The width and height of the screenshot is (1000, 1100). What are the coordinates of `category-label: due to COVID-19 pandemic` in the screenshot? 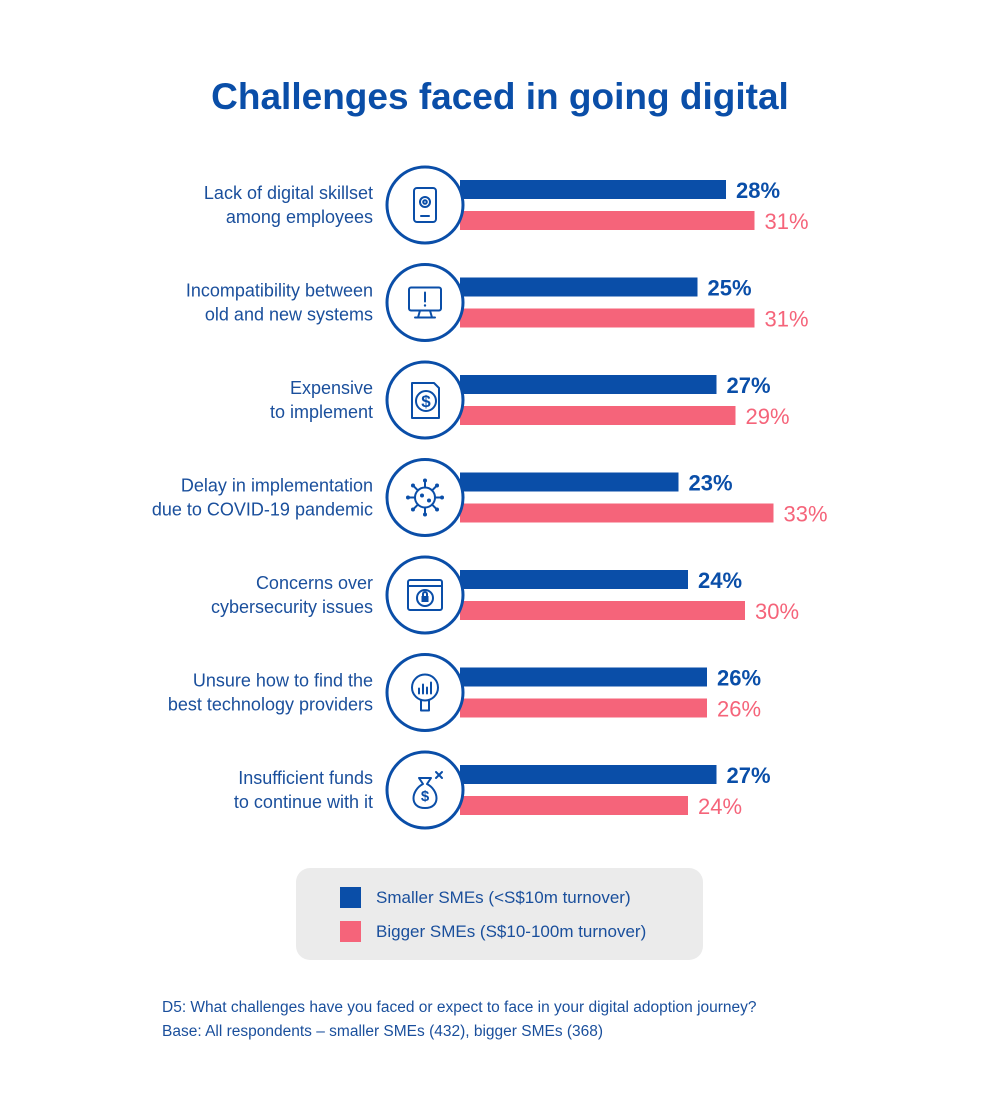 It's located at (262, 510).